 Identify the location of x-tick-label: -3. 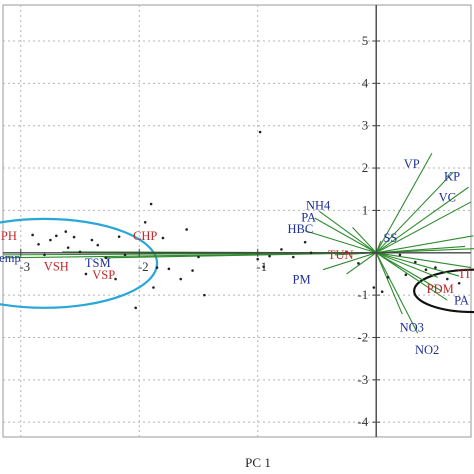
(24, 266).